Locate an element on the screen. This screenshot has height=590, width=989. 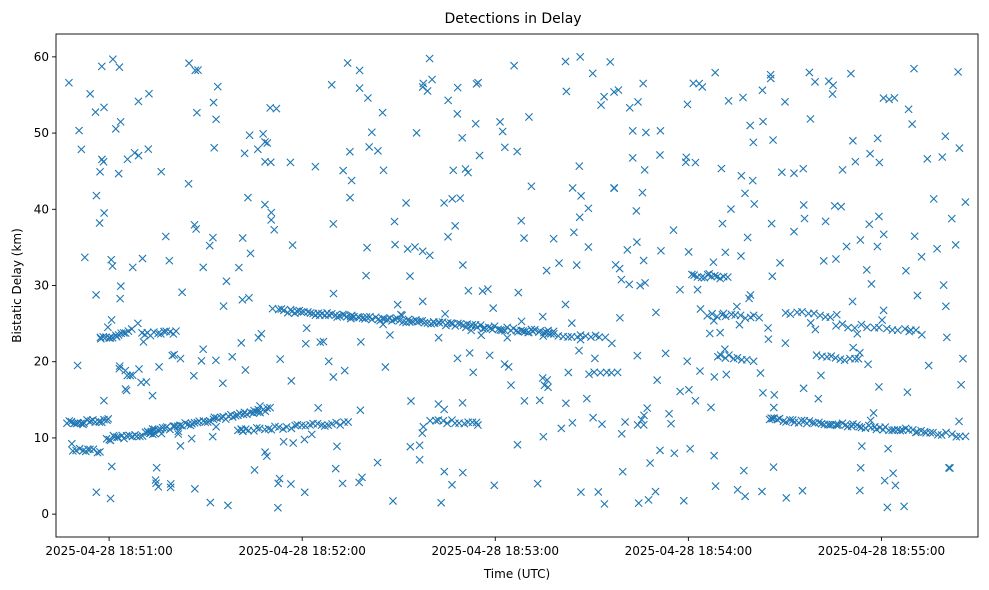
x-axis-label: Time (UTC) is located at coordinates (516, 574).